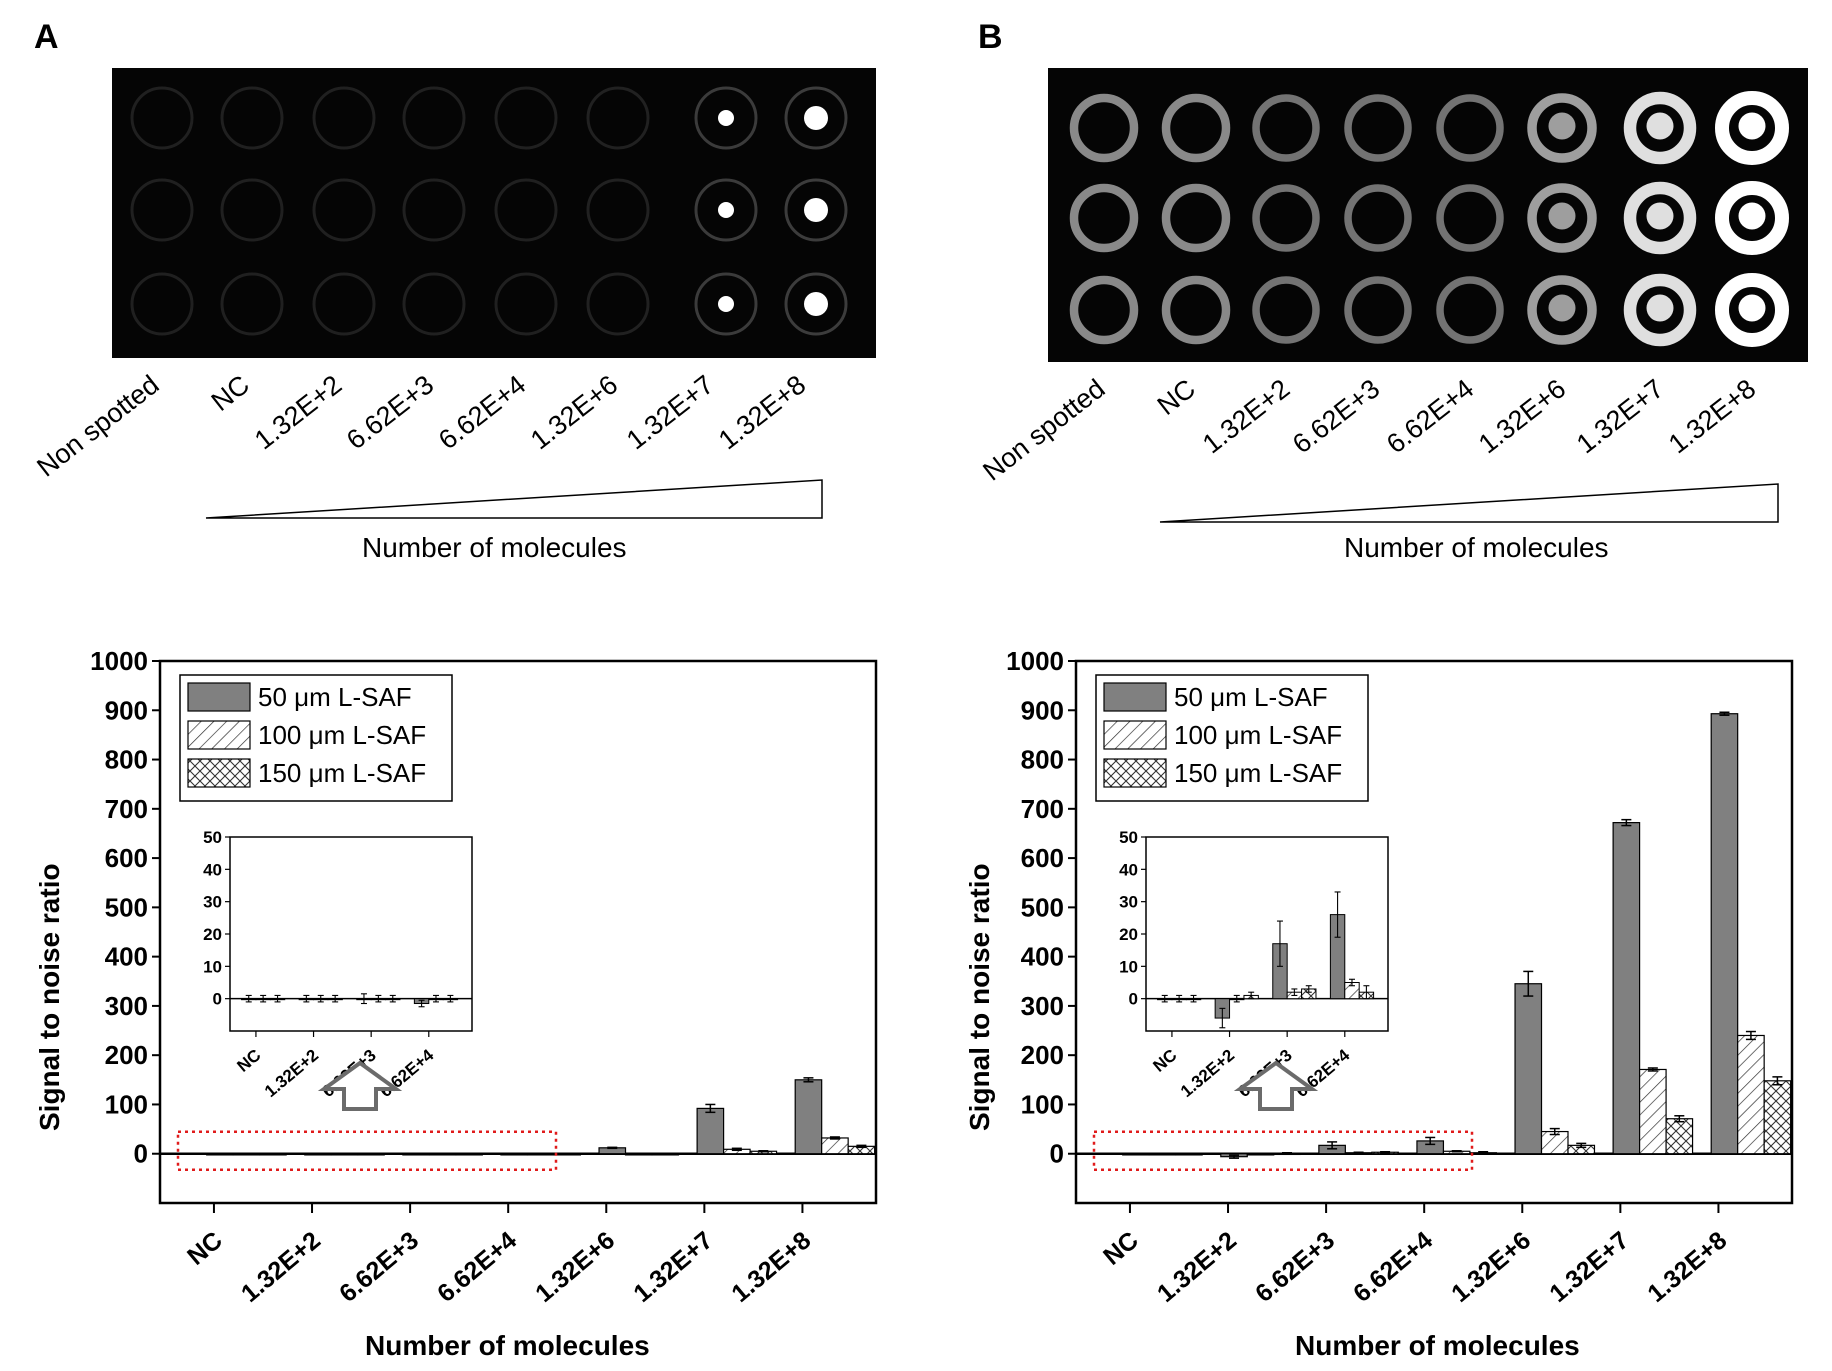 The width and height of the screenshot is (1832, 1371). I want to click on inset-y-tick-label: 40, so click(212, 869).